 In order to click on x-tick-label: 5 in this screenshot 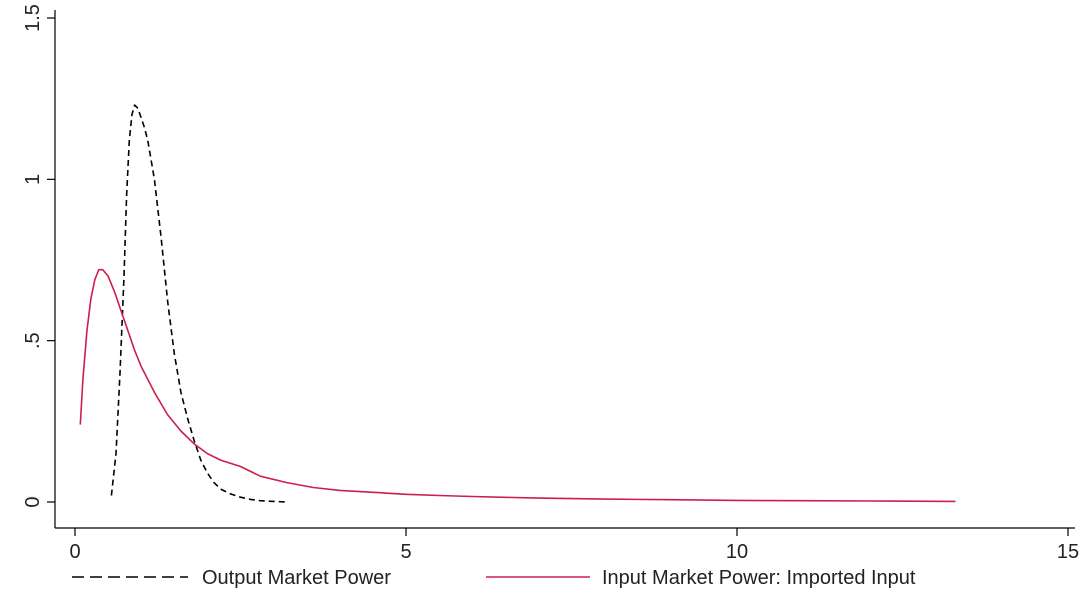, I will do `click(405, 552)`.